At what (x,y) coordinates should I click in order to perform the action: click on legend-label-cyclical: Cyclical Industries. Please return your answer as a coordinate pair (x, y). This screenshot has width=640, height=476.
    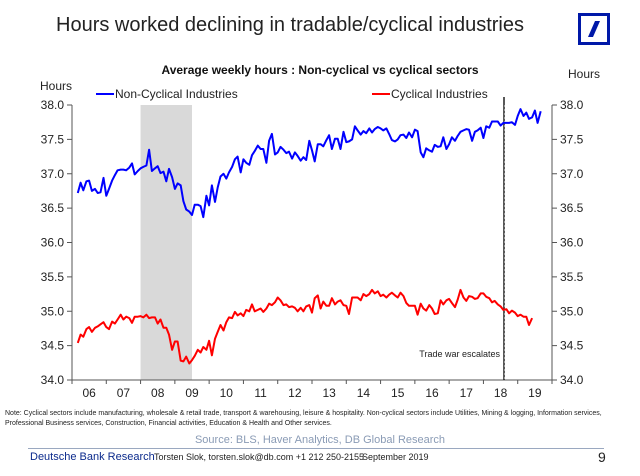
    Looking at the image, I should click on (439, 94).